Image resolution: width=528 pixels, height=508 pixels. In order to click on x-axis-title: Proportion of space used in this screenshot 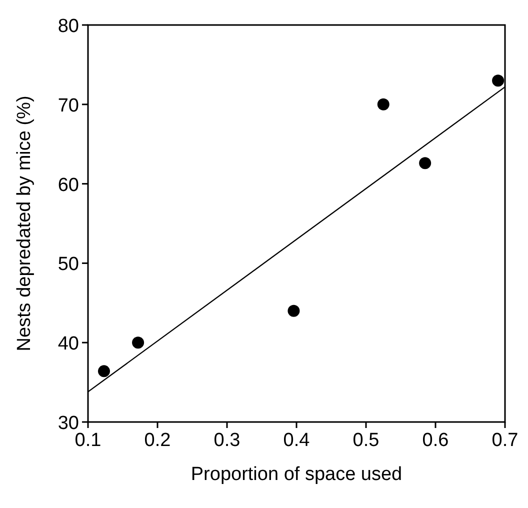, I will do `click(296, 474)`.